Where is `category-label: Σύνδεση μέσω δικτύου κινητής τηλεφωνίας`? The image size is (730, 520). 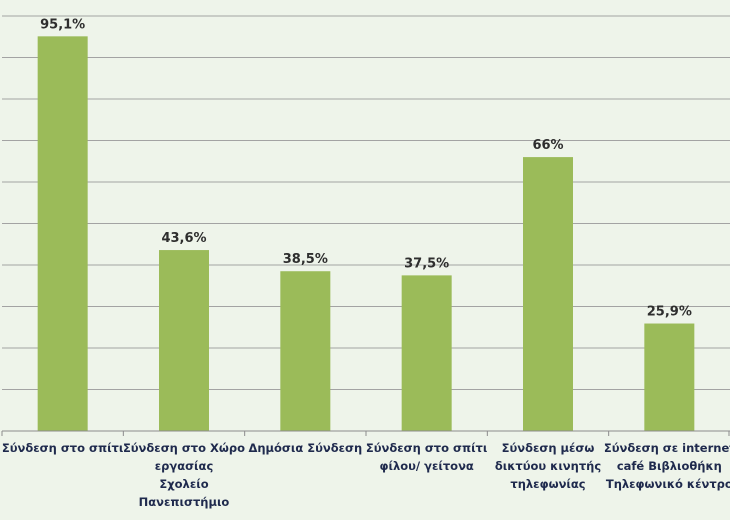
category-label: Σύνδεση μέσω δικτύου κινητής τηλεφωνίας is located at coordinates (548, 466).